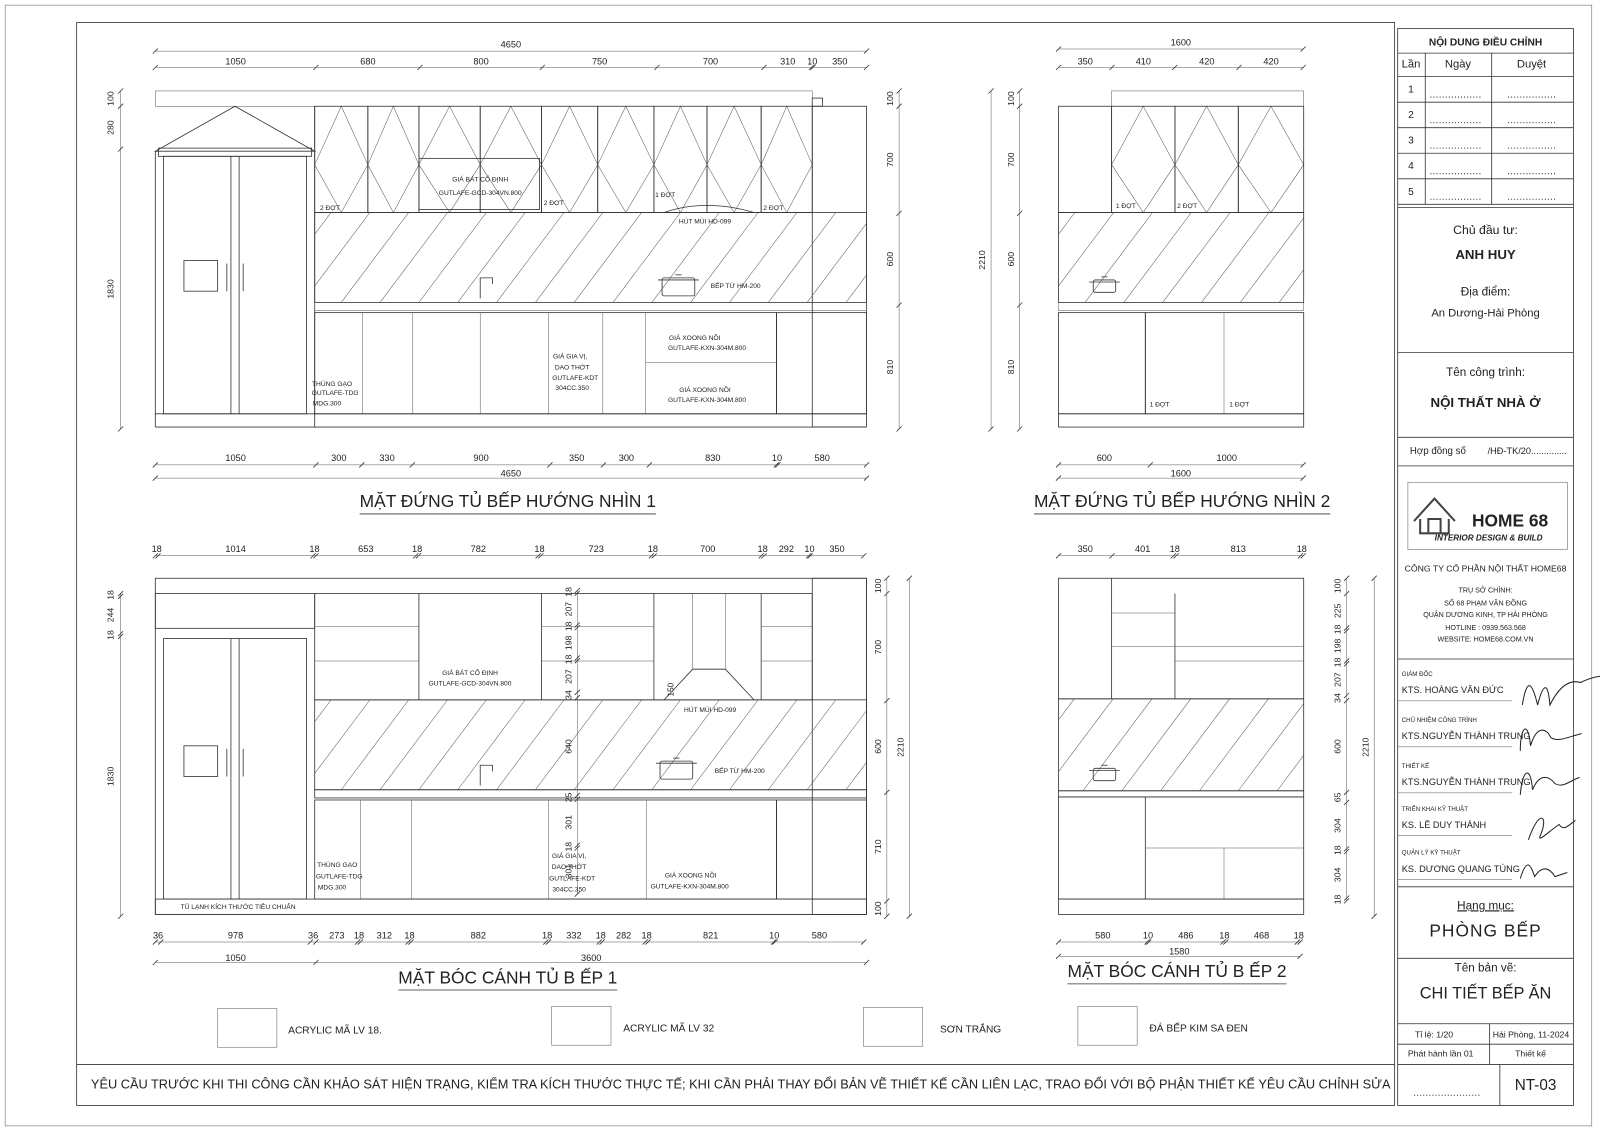 This screenshot has height=1131, width=1600. Describe the element at coordinates (480, 458) in the screenshot. I see `dim-label: 900` at that location.